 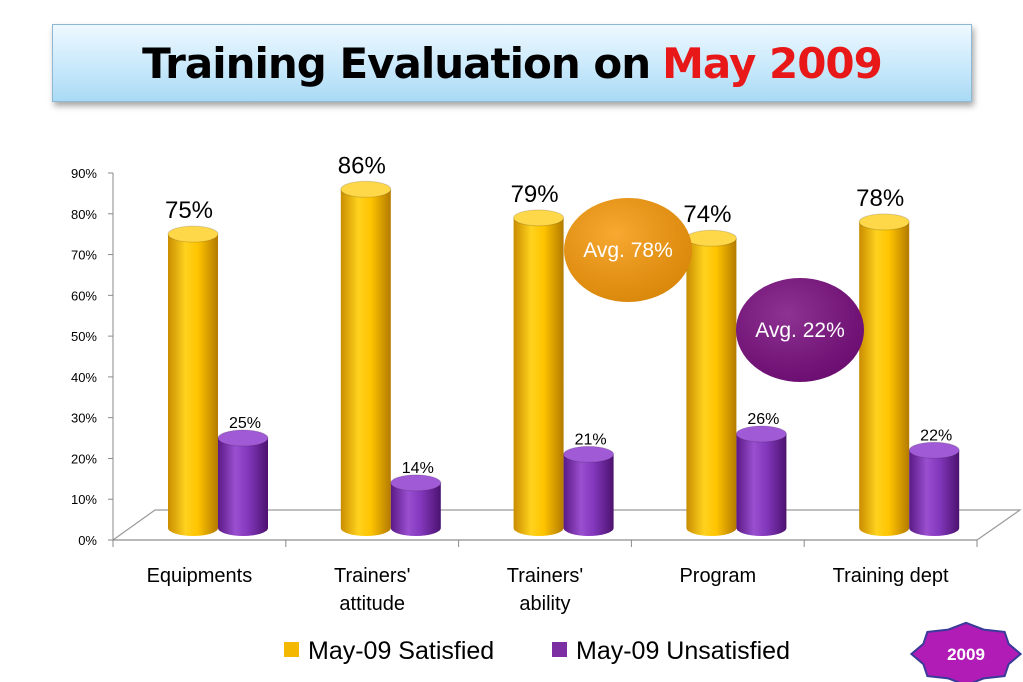 I want to click on title-banner: Training Evaluation on May 2009, so click(x=512, y=63).